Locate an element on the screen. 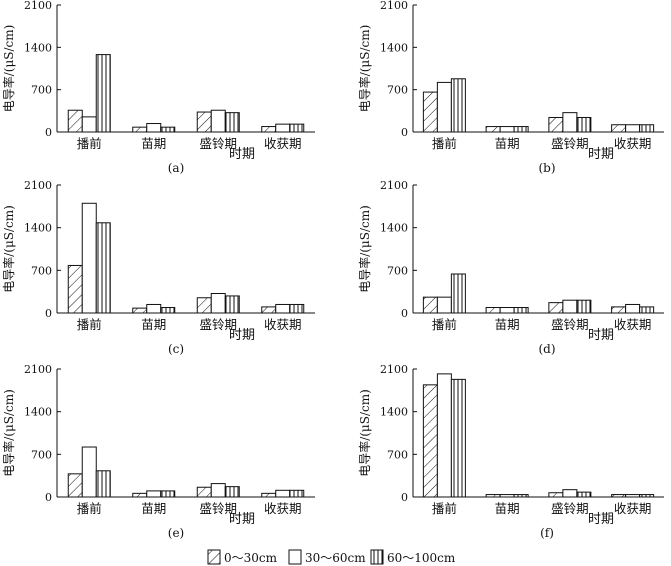 Image resolution: width=671 pixels, height=566 pixels. legend-item: 30～60cm is located at coordinates (327, 557).